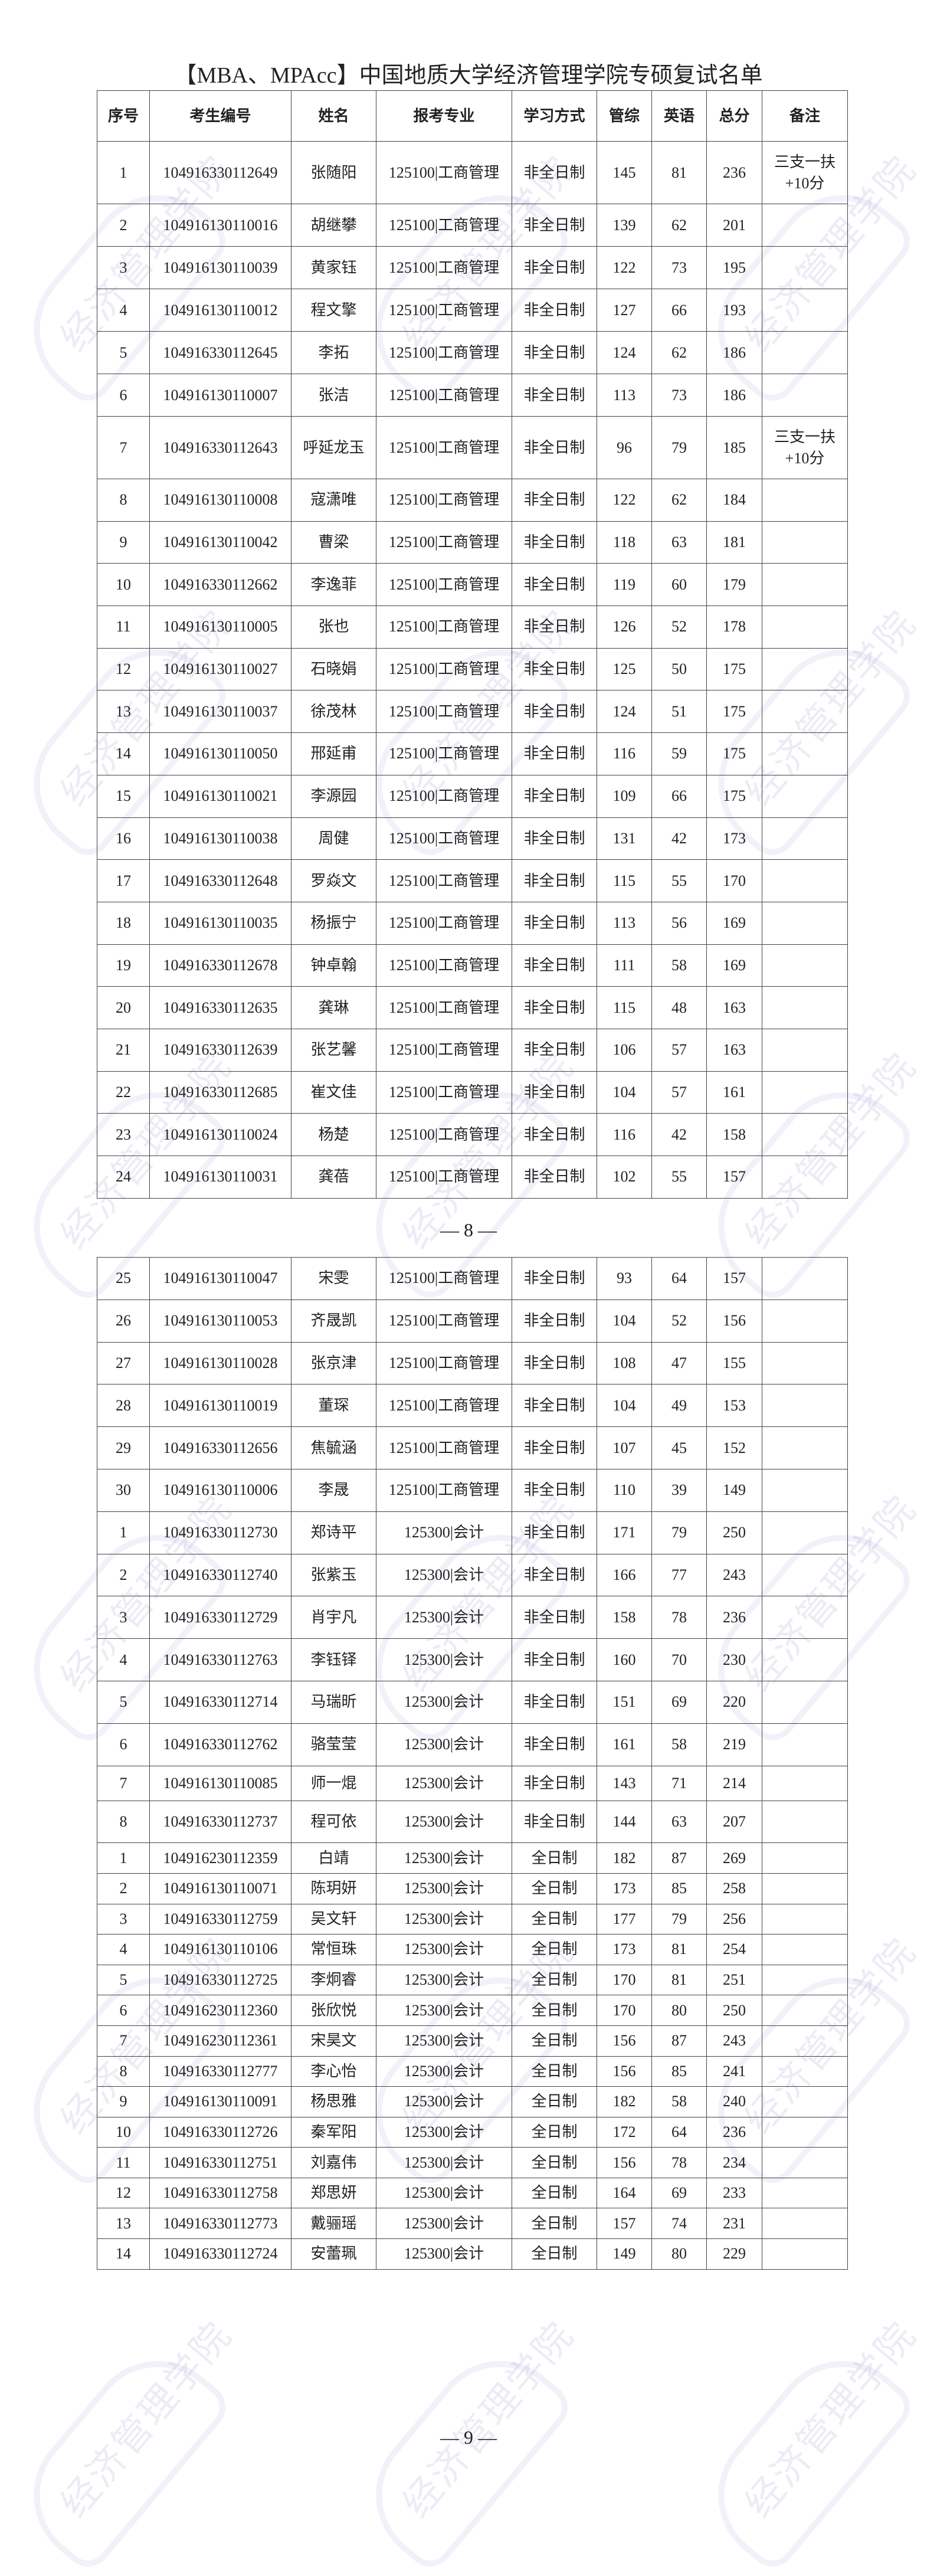 This screenshot has width=937, height=2576. What do you see at coordinates (333, 1889) in the screenshot?
I see `cell-name: 陈玥妍` at bounding box center [333, 1889].